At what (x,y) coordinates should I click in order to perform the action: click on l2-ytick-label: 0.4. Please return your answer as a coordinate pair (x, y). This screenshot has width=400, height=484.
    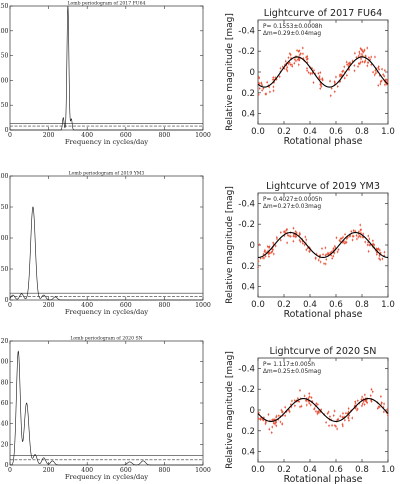
    Looking at the image, I should click on (248, 288).